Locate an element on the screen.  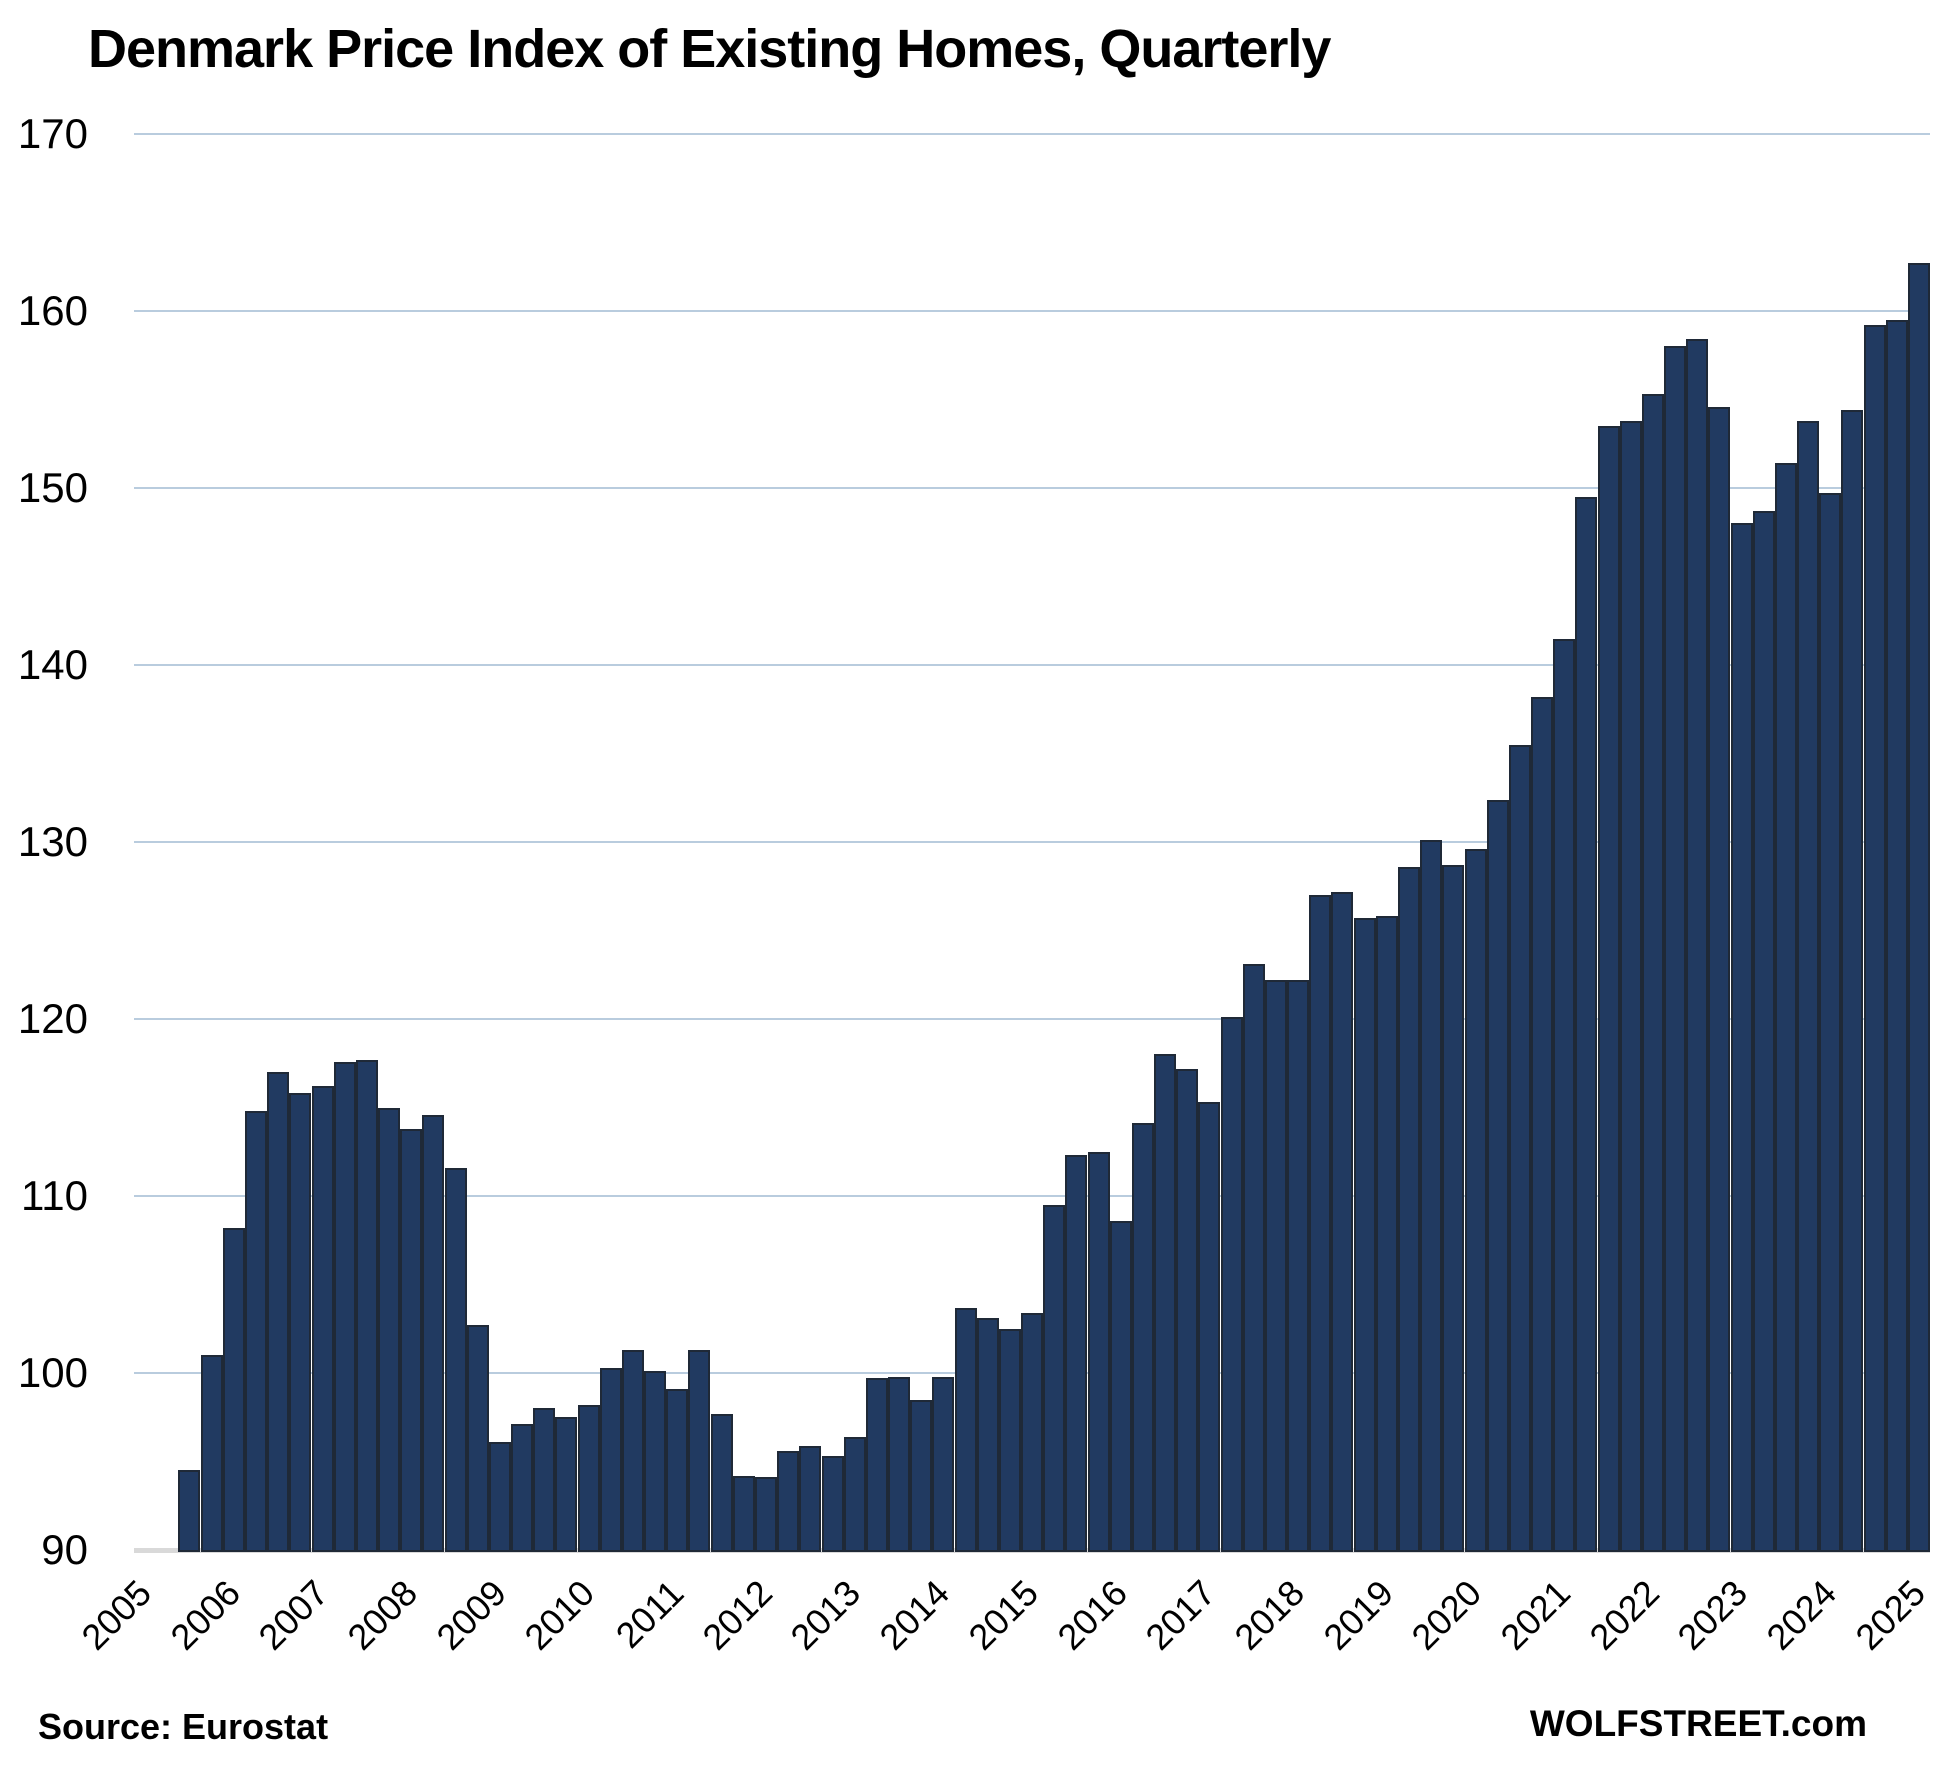
x-tick-label-2018: 2018 is located at coordinates (1269, 1615).